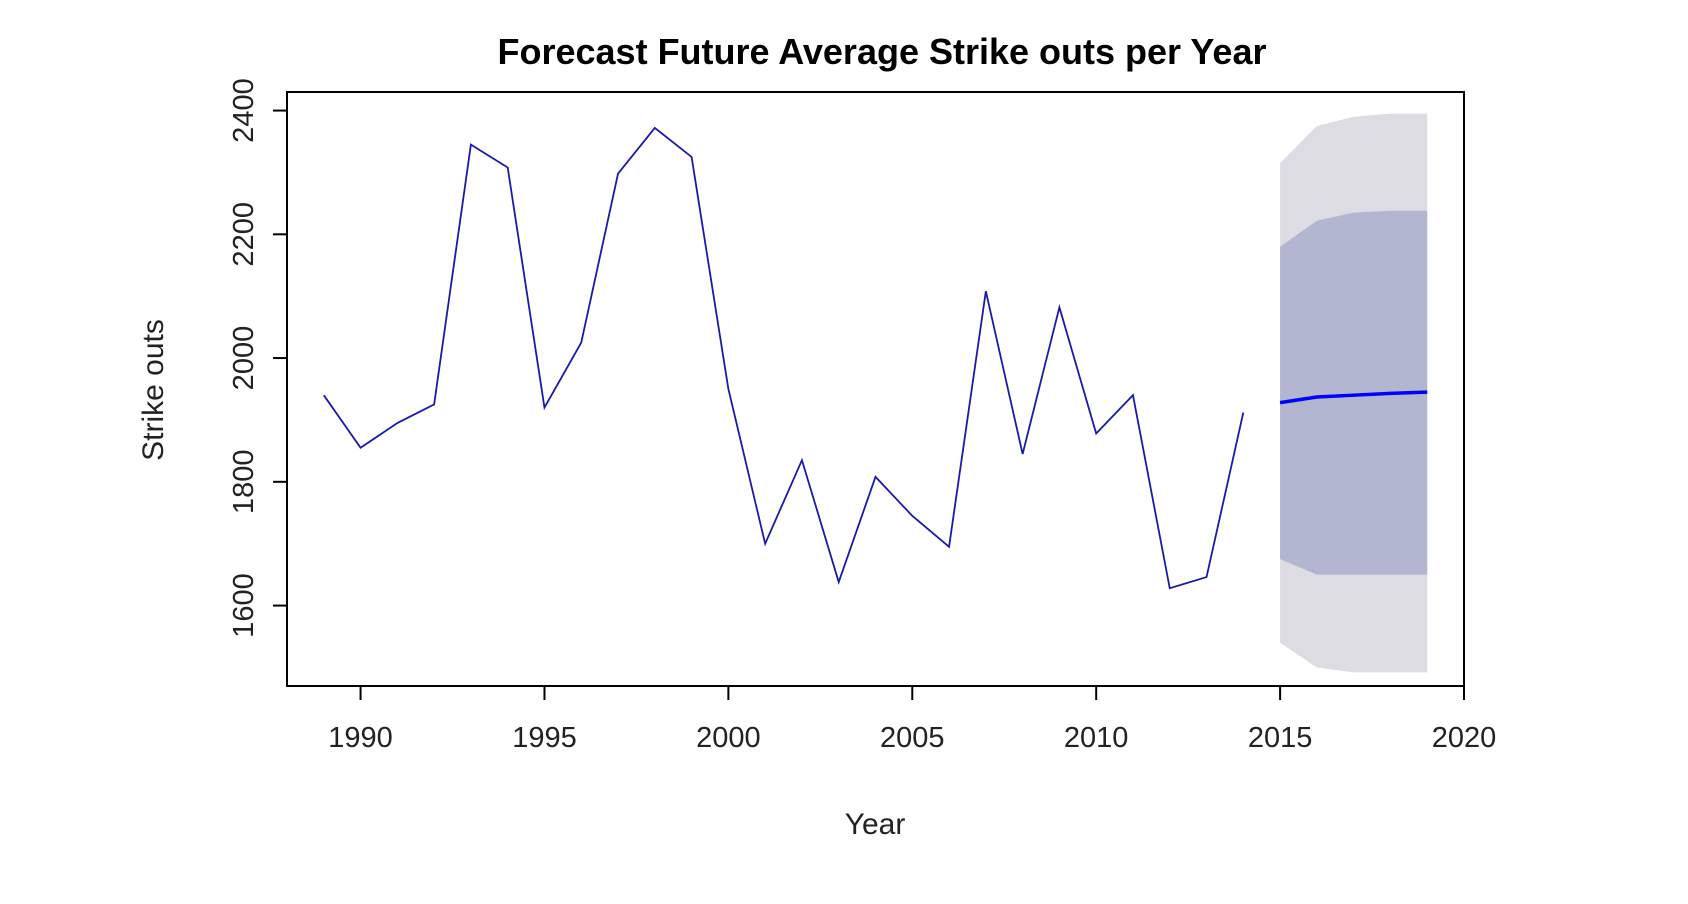  I want to click on x-axis: 1990 1995 2000 2005 2010 2015 2020, so click(912, 719).